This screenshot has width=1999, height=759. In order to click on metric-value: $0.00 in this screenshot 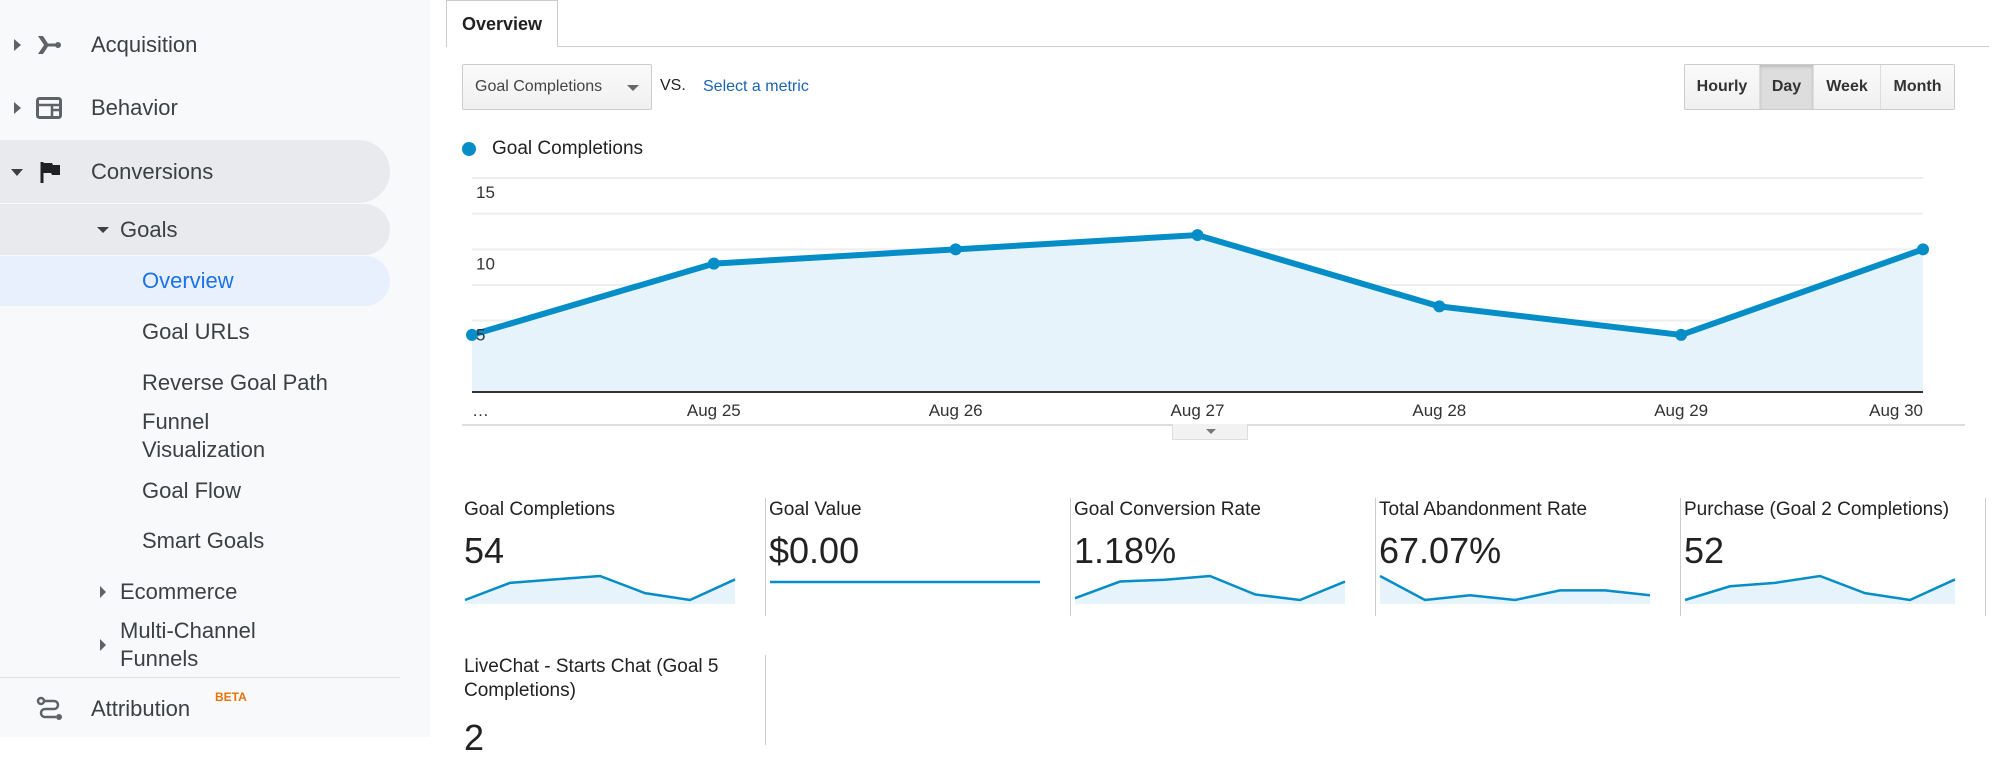, I will do `click(814, 550)`.